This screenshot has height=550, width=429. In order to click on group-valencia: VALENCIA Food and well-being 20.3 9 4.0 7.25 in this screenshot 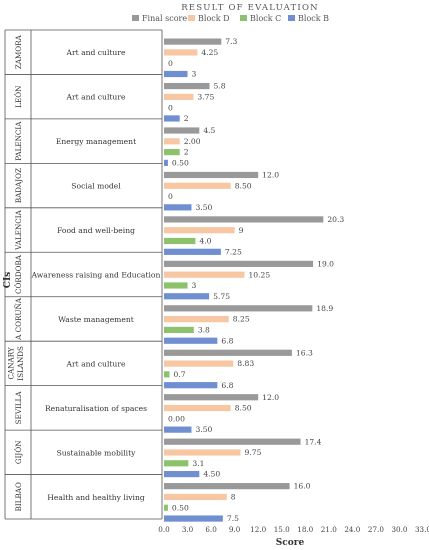, I will do `click(179, 232)`.